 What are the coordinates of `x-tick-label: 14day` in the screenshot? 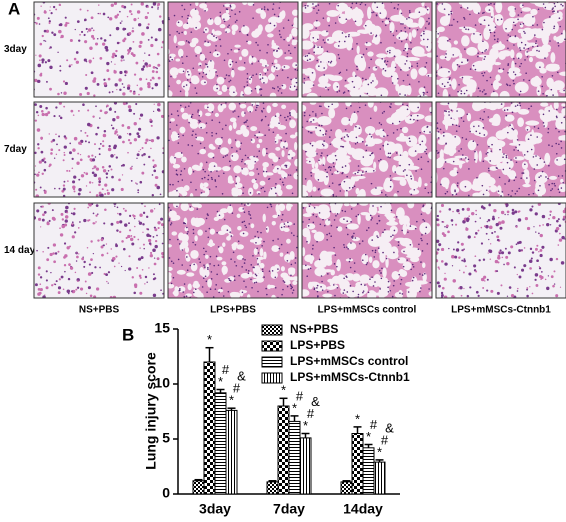 It's located at (363, 509).